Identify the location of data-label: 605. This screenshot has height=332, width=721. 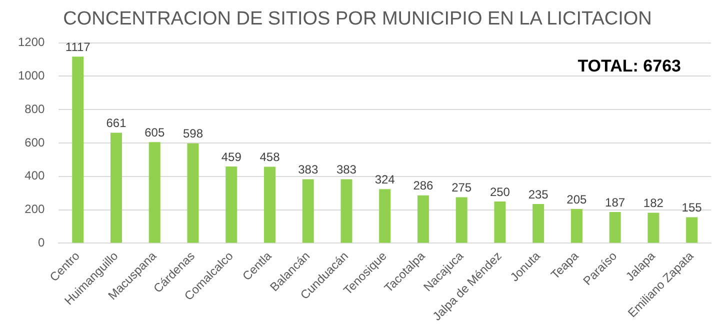
(154, 132).